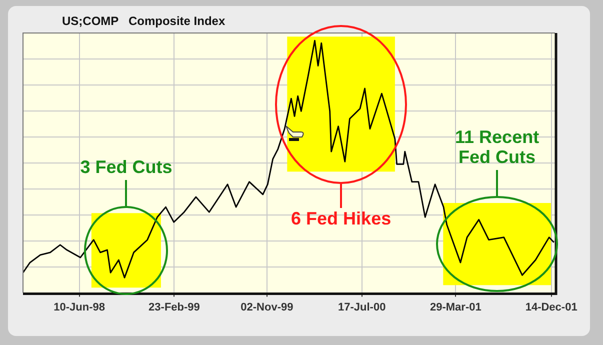 The image size is (603, 345). Describe the element at coordinates (362, 307) in the screenshot. I see `x-tick-label: 17-Jul-00` at that location.